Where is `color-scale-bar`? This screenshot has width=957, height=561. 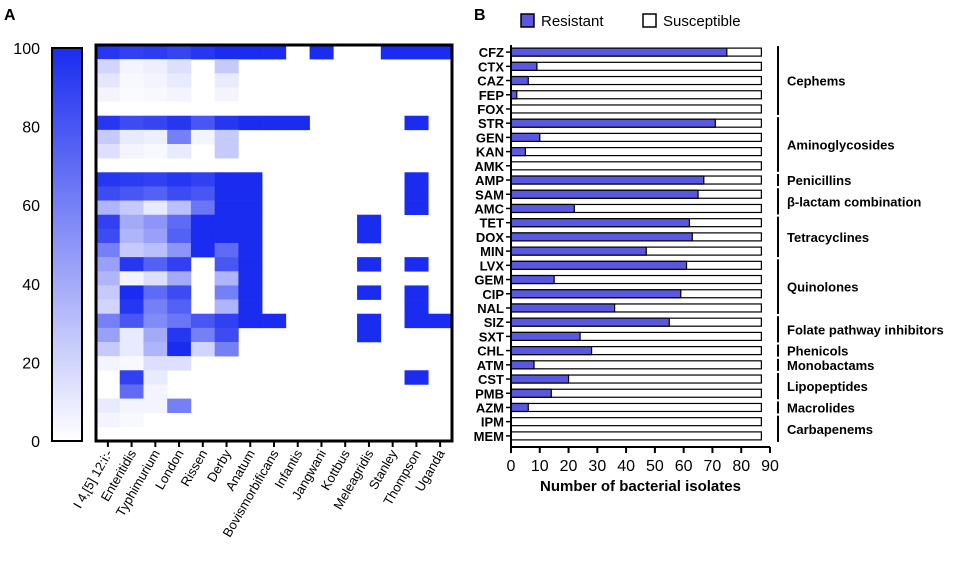
color-scale-bar is located at coordinates (67, 244).